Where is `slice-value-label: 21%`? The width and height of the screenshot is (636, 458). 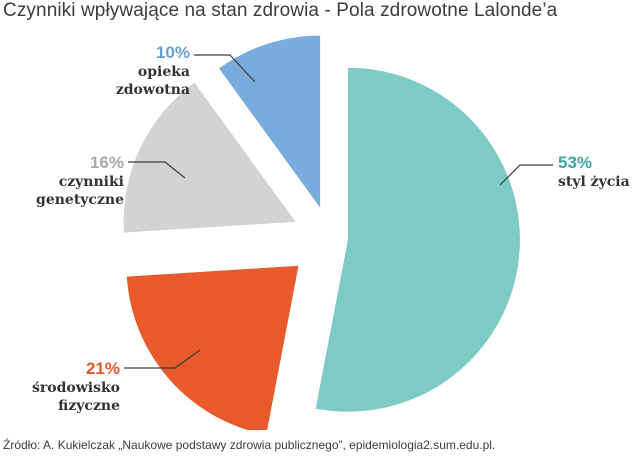
slice-value-label: 21% is located at coordinates (103, 368).